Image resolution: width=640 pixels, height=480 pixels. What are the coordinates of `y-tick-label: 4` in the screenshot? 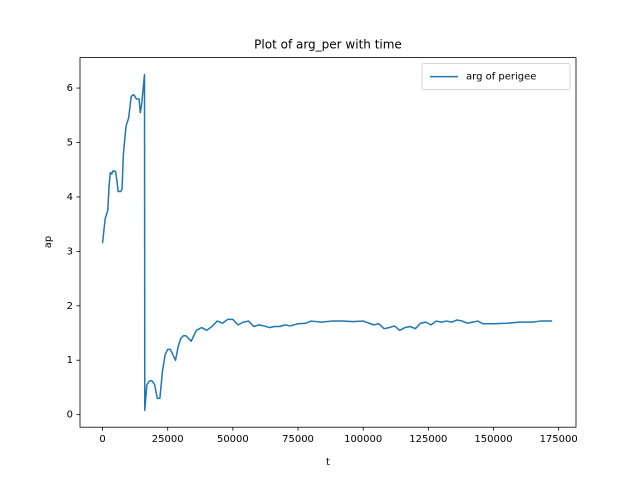 It's located at (70, 197).